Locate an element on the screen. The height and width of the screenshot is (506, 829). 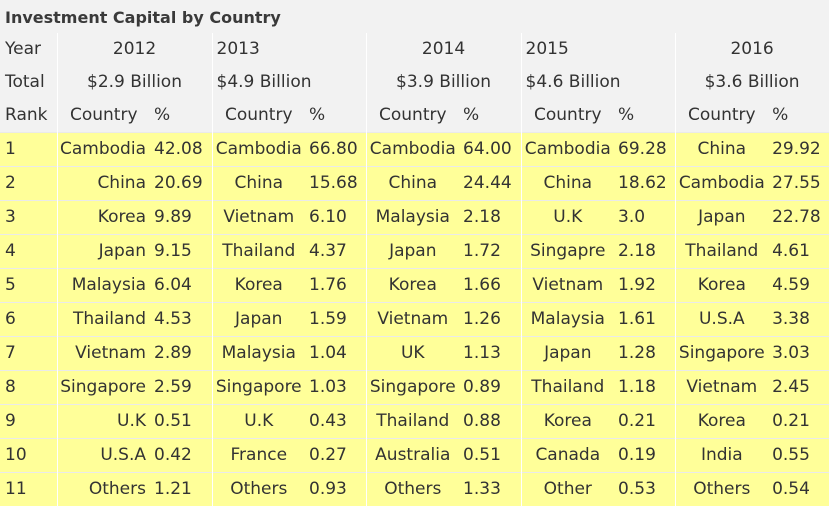
percent-cell: 64.00 is located at coordinates (490, 150).